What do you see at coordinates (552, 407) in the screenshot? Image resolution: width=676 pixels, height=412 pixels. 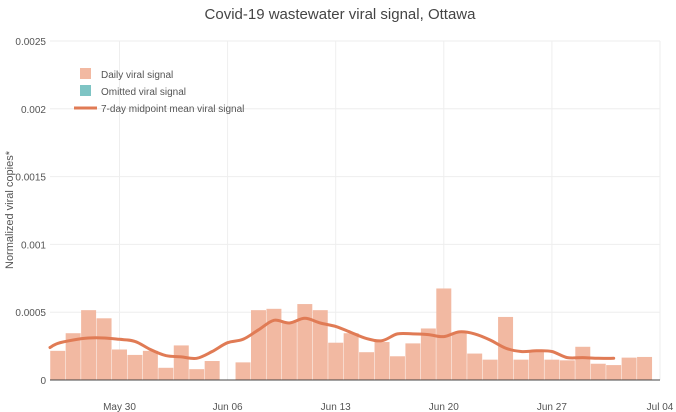 I see `x-tick-label: Jun 27` at bounding box center [552, 407].